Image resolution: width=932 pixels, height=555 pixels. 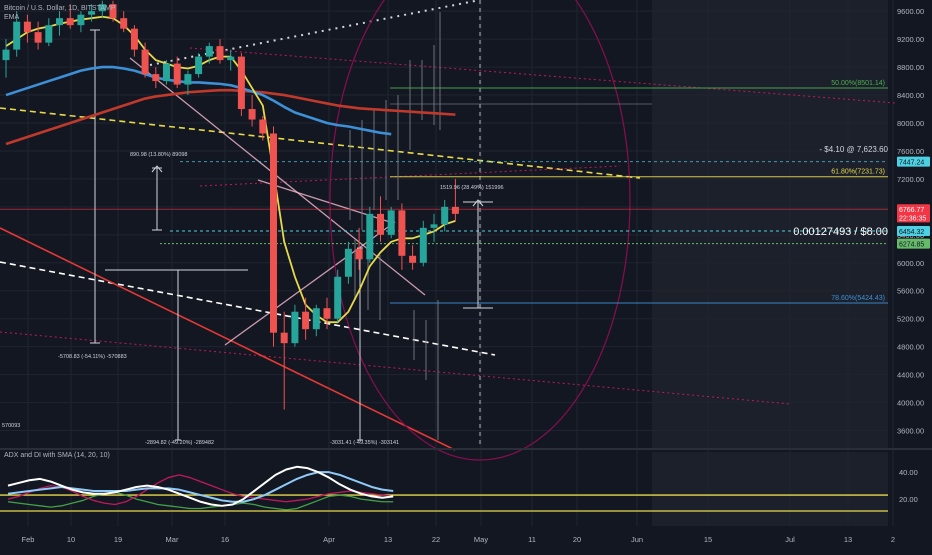 What do you see at coordinates (436, 539) in the screenshot?
I see `time-tick-label: 22` at bounding box center [436, 539].